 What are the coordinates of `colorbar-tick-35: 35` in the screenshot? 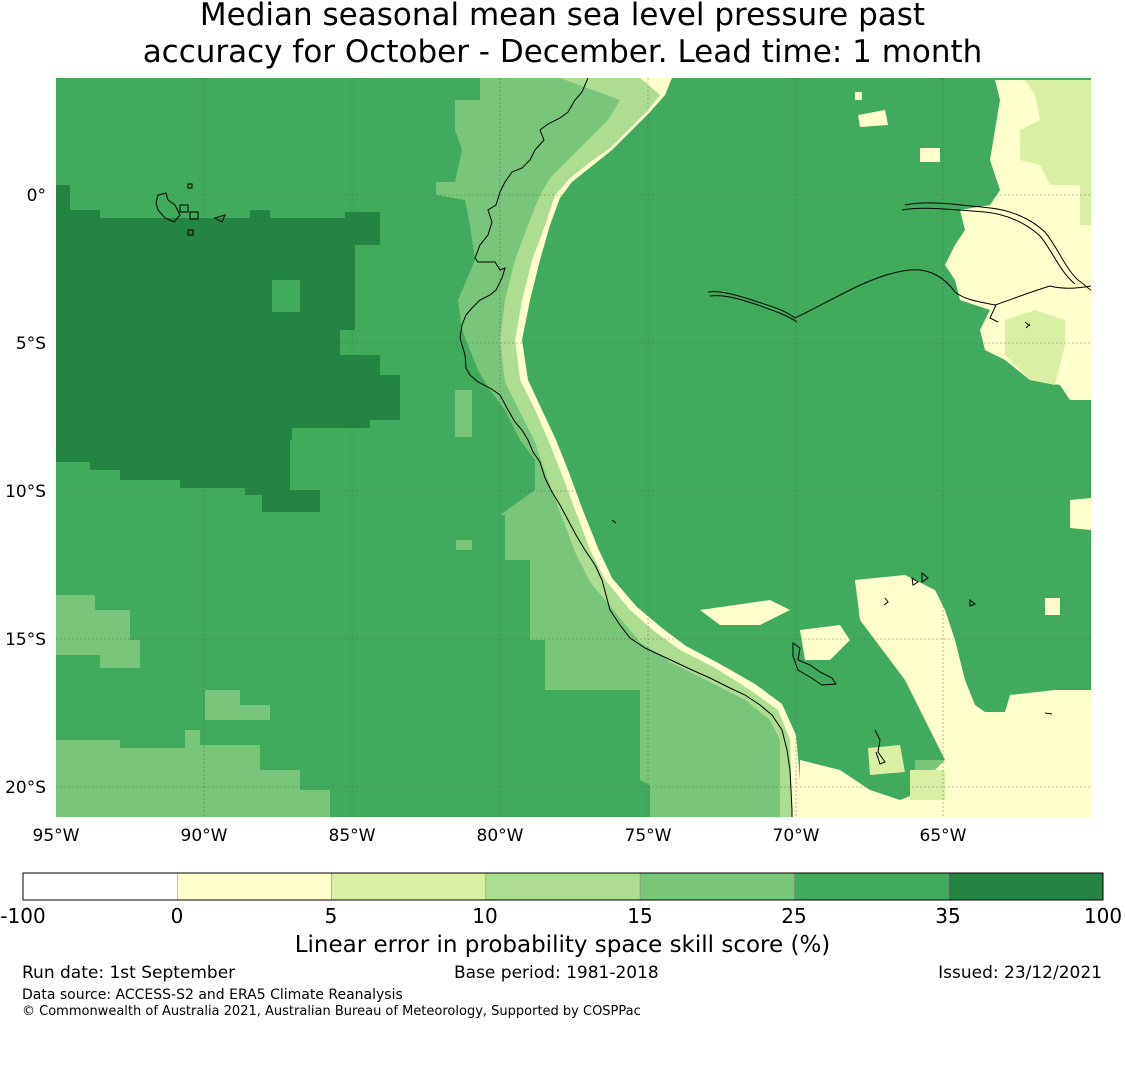 It's located at (947, 916).